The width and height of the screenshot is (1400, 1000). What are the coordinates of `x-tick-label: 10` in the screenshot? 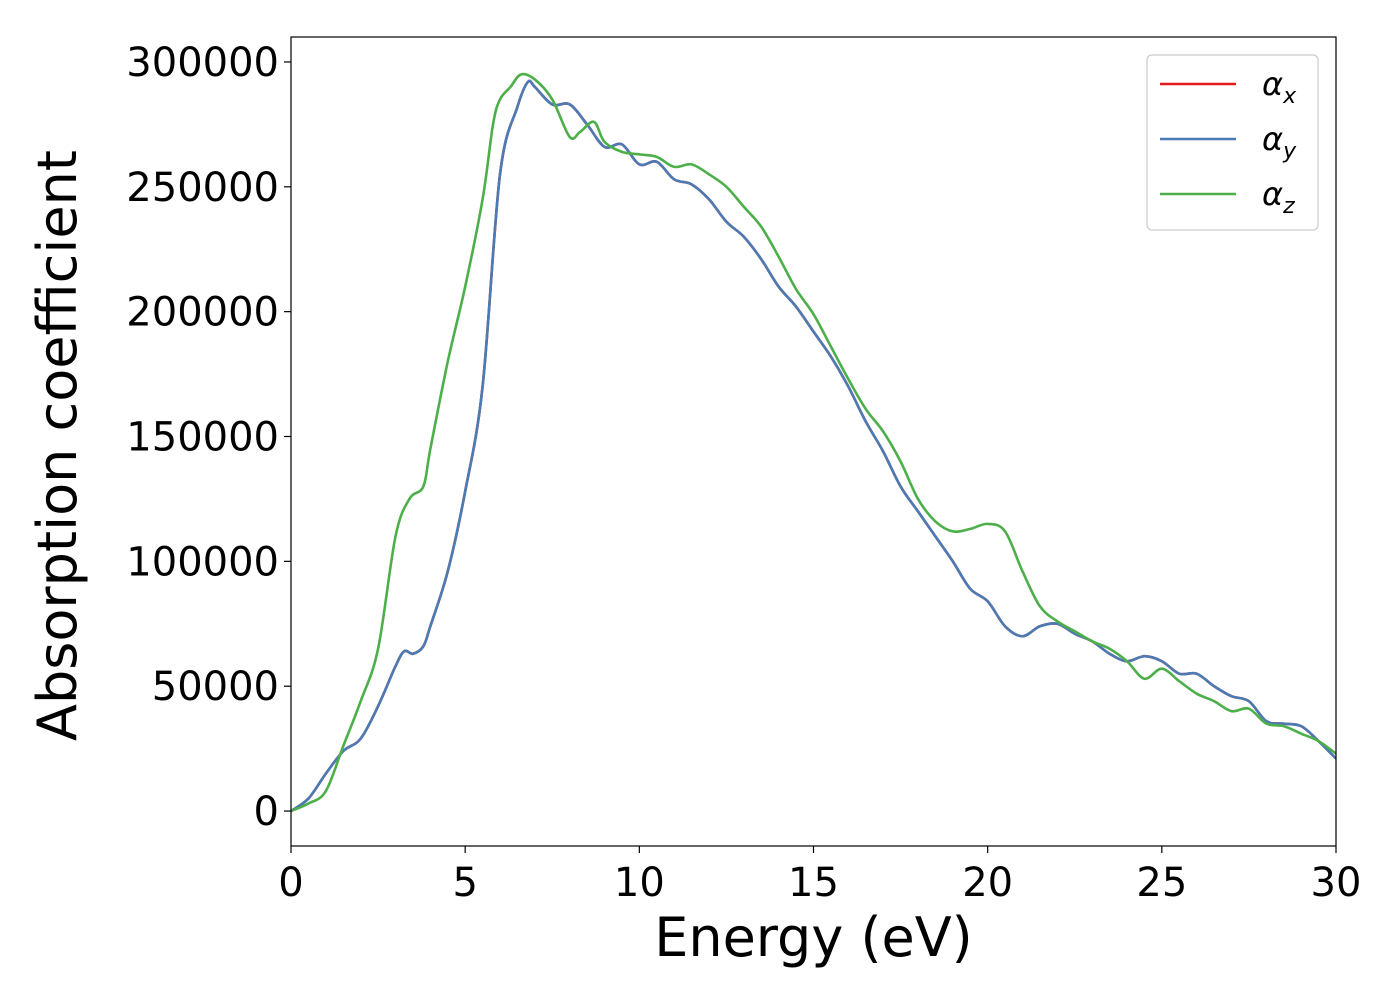 It's located at (639, 883).